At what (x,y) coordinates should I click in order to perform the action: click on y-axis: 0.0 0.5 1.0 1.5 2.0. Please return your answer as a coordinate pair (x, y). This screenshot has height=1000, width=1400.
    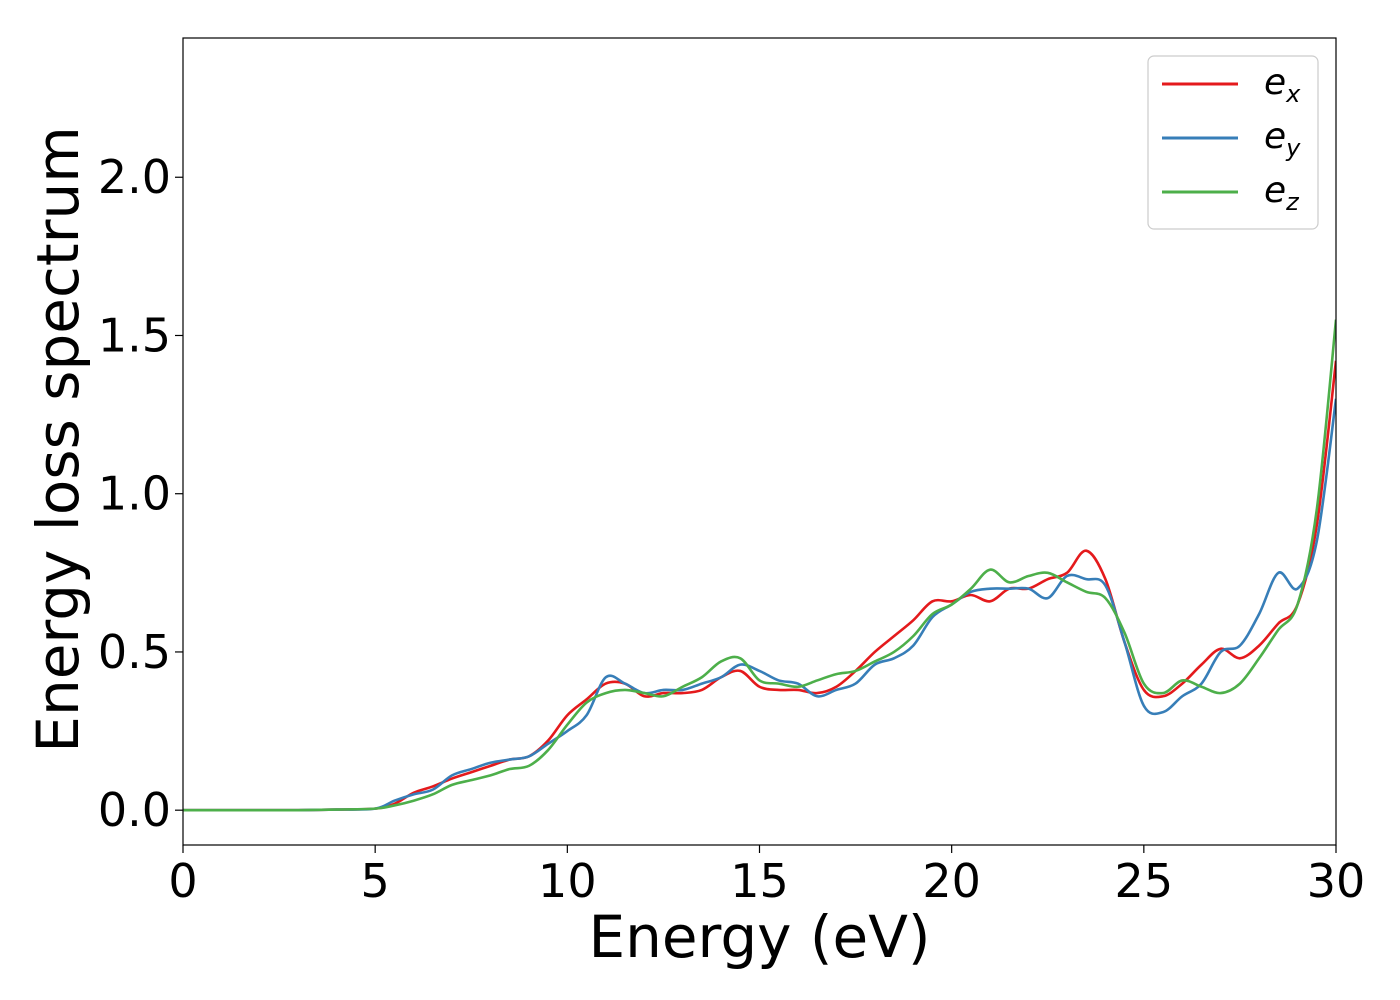
    Looking at the image, I should click on (140, 493).